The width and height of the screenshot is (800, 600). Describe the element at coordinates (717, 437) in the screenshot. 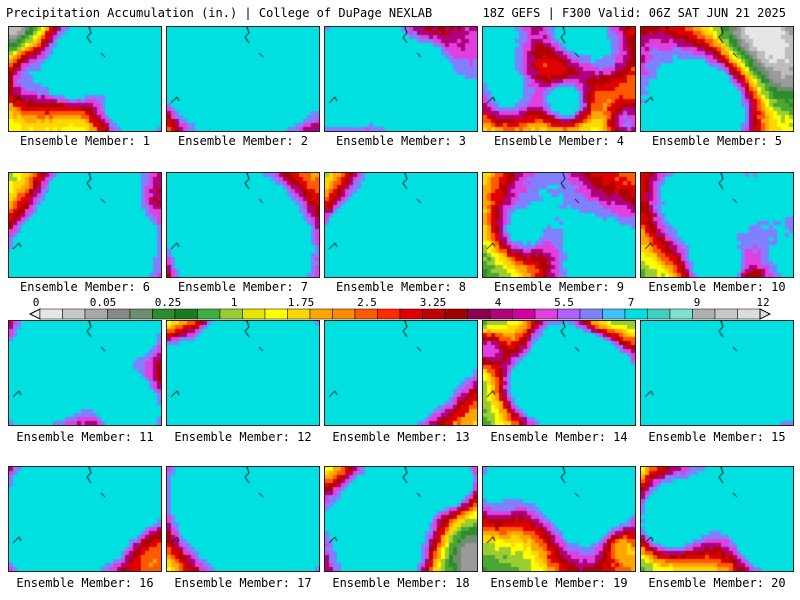

I see `member-label: Ensemble Member: 15` at that location.